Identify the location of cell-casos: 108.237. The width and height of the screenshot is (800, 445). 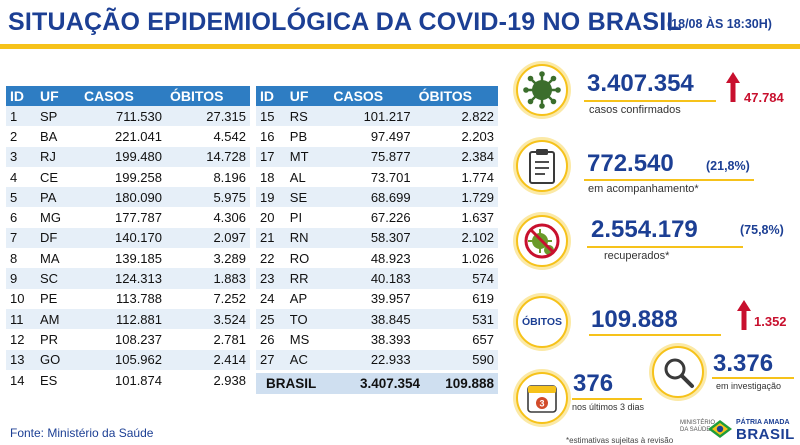
(123, 339).